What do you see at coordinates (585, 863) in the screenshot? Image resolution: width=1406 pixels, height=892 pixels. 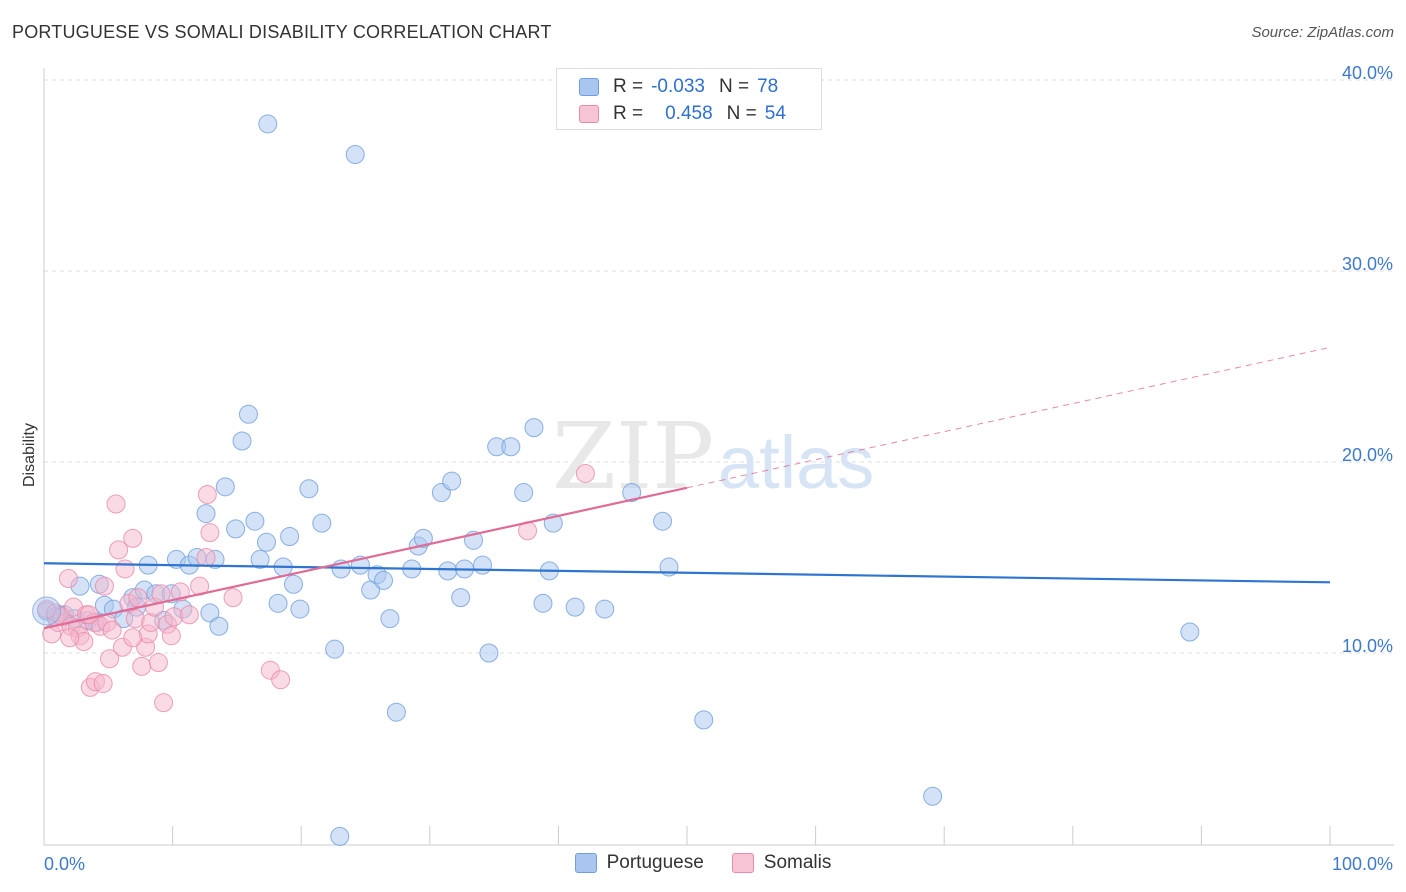 I see `series-swatch-portuguese` at bounding box center [585, 863].